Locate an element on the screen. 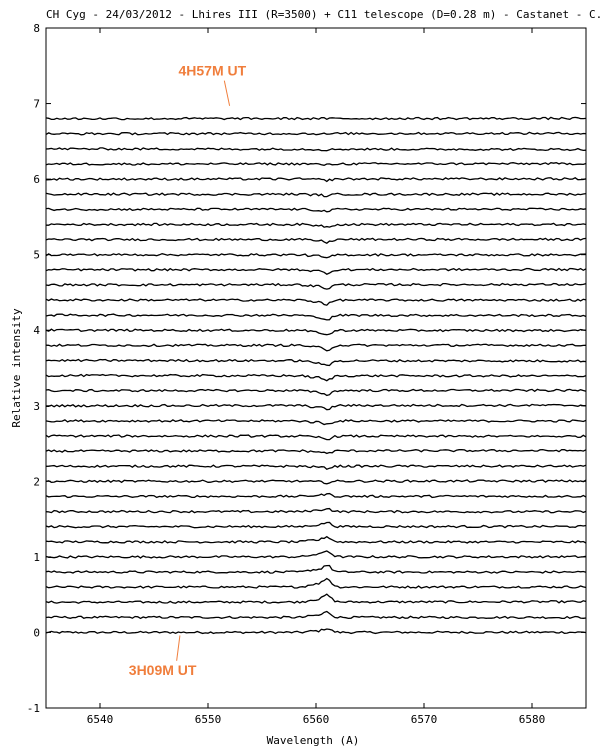 This screenshot has height=755, width=600. x-tick-label: 6540 is located at coordinates (100, 719).